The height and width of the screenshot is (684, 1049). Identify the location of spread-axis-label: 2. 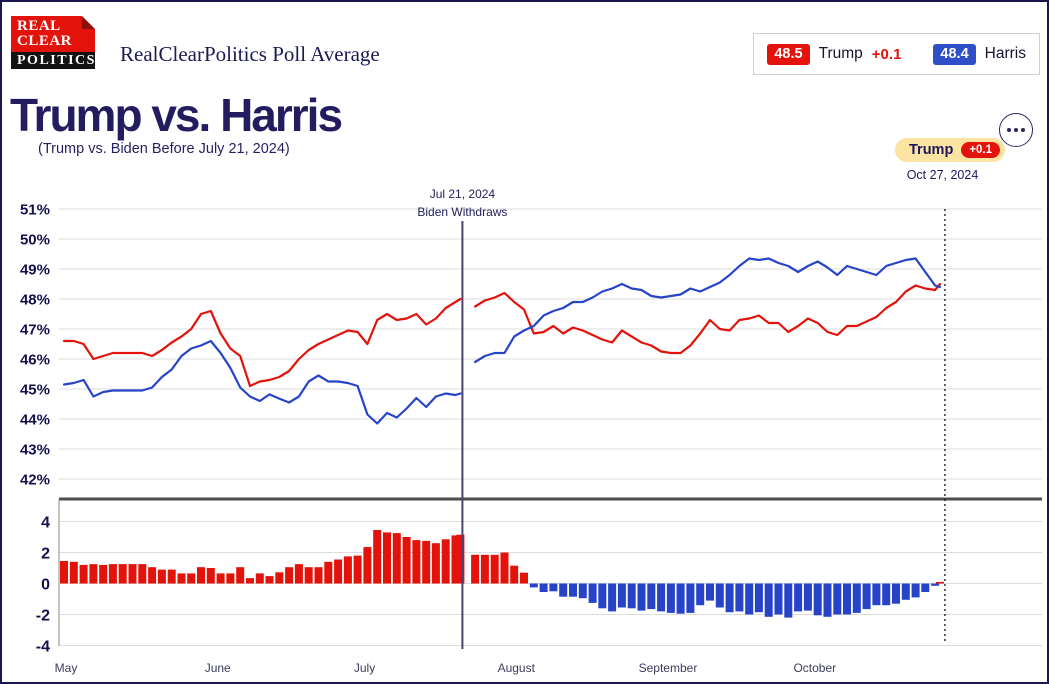
(45, 554).